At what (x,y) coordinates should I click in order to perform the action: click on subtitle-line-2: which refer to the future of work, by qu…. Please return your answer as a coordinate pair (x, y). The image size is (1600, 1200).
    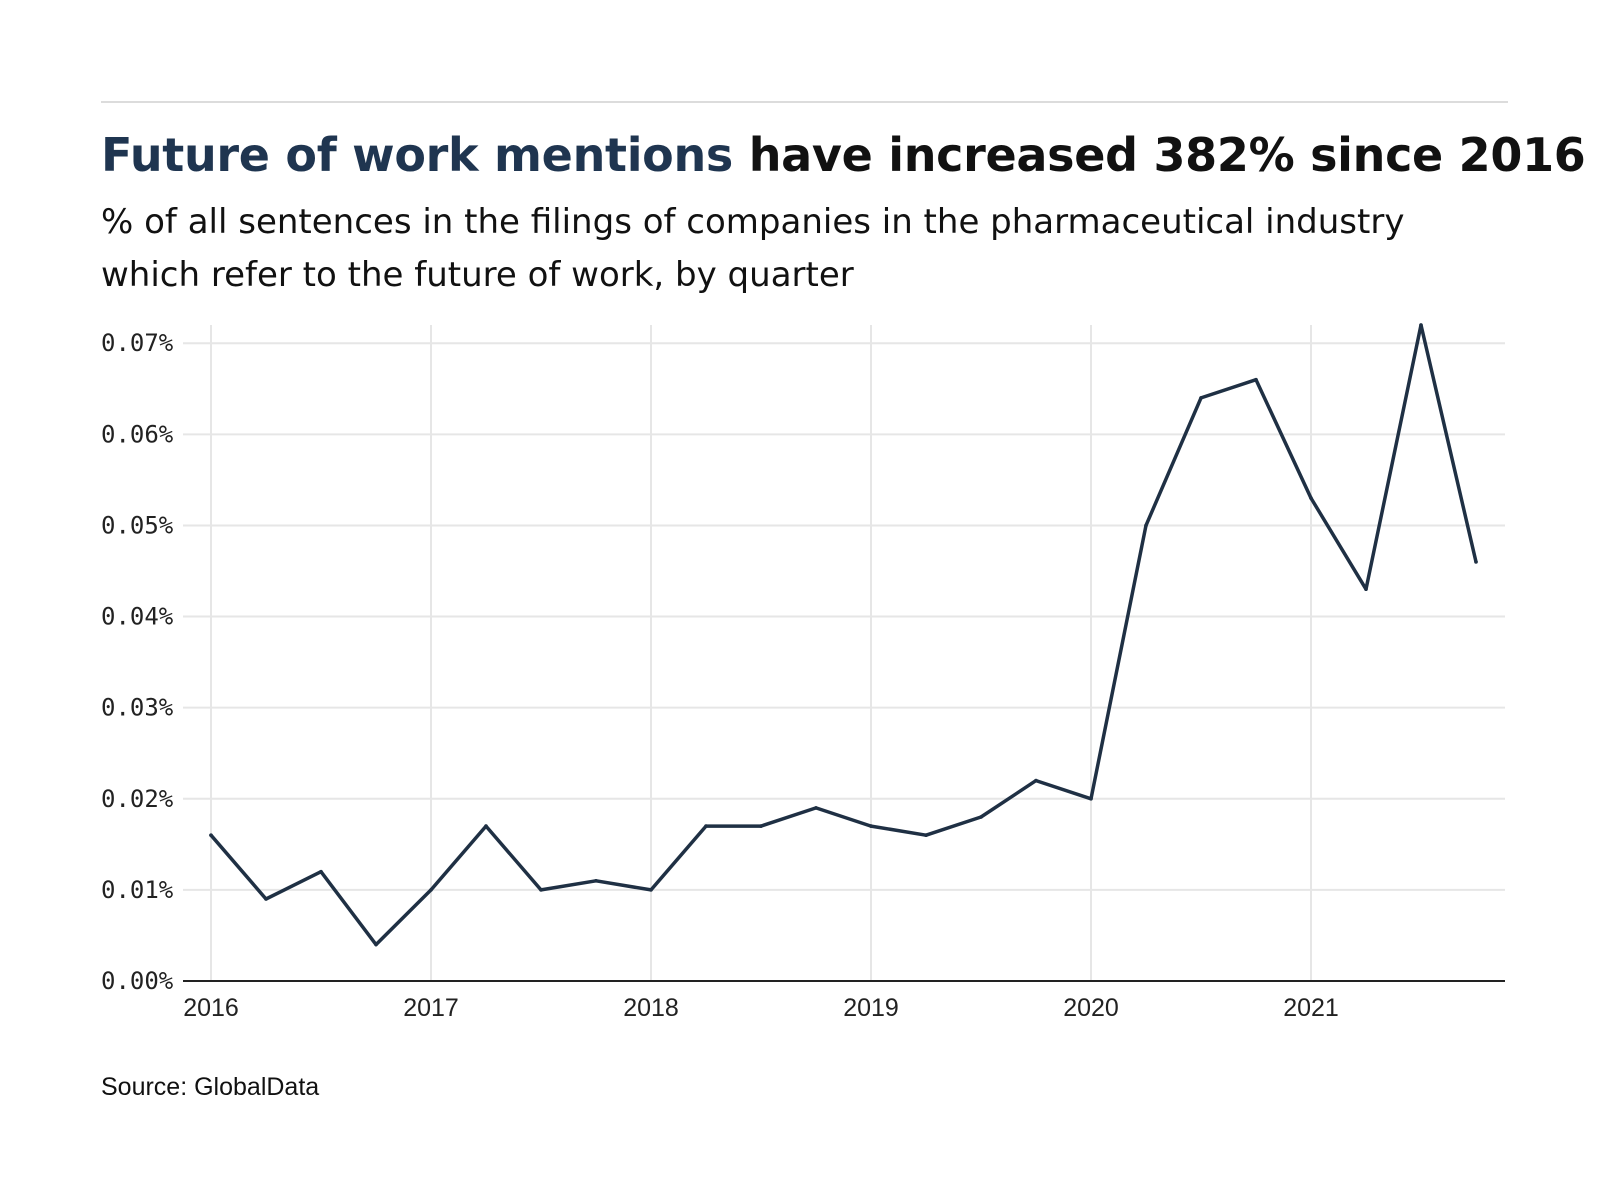
    Looking at the image, I should click on (477, 275).